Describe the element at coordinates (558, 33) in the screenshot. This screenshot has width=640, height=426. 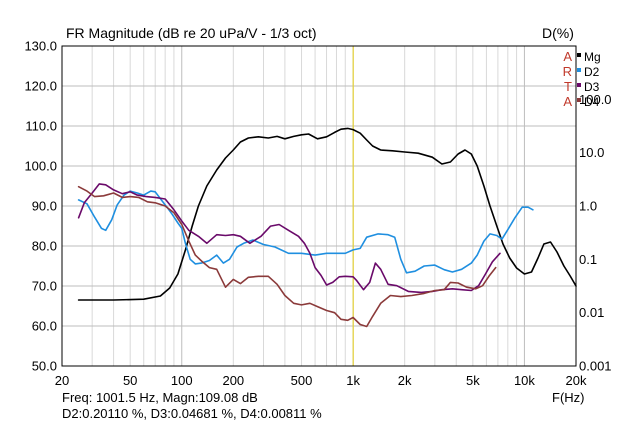
I see `right-axis-title: D(%)` at that location.